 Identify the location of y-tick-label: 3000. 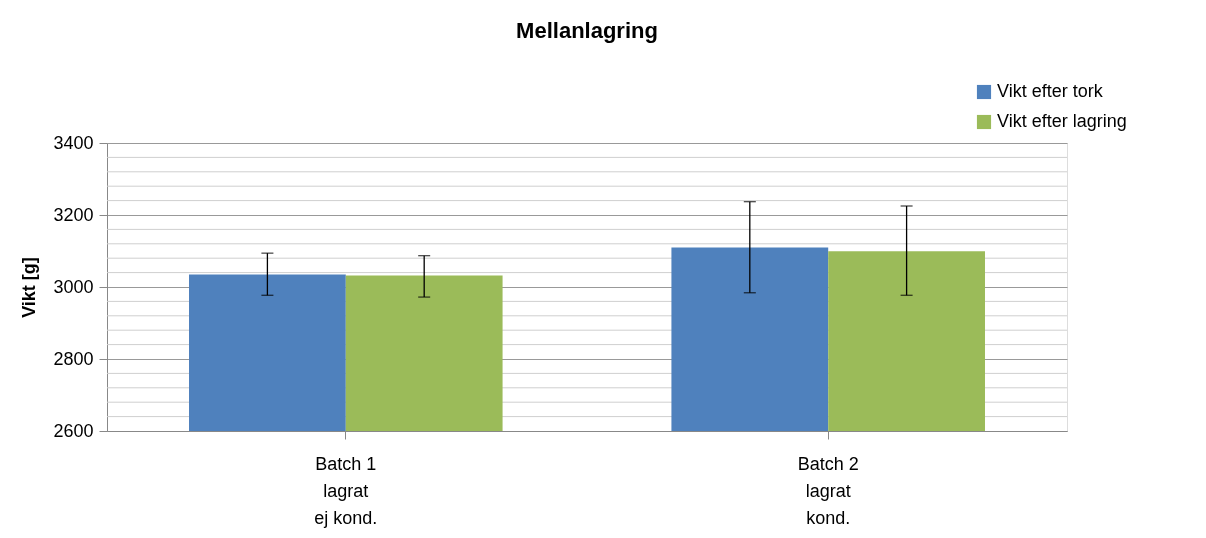
(73, 286).